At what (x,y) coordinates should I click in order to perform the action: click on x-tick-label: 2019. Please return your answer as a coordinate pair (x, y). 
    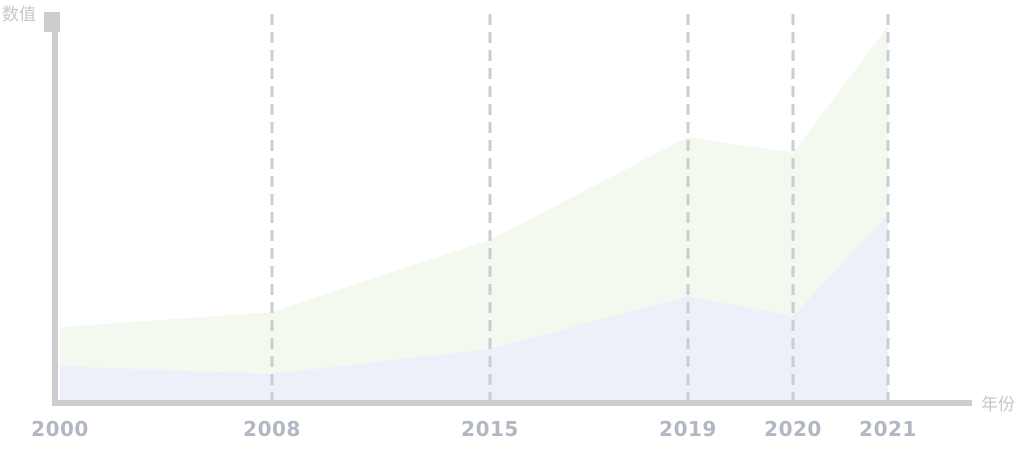
    Looking at the image, I should click on (688, 429).